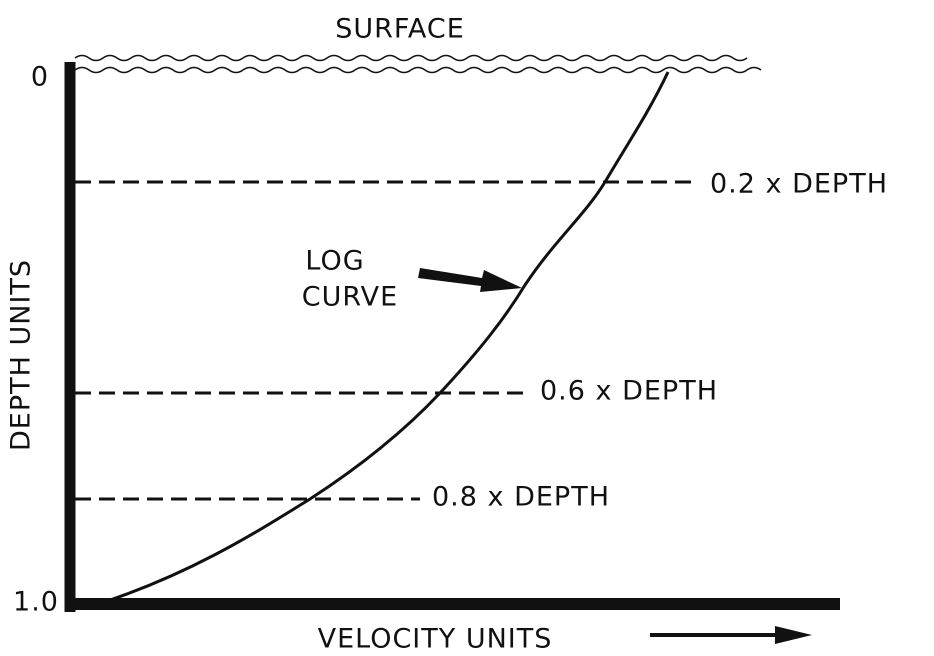  What do you see at coordinates (521, 497) in the screenshot?
I see `depth-label: 0.8 x DEPTH` at bounding box center [521, 497].